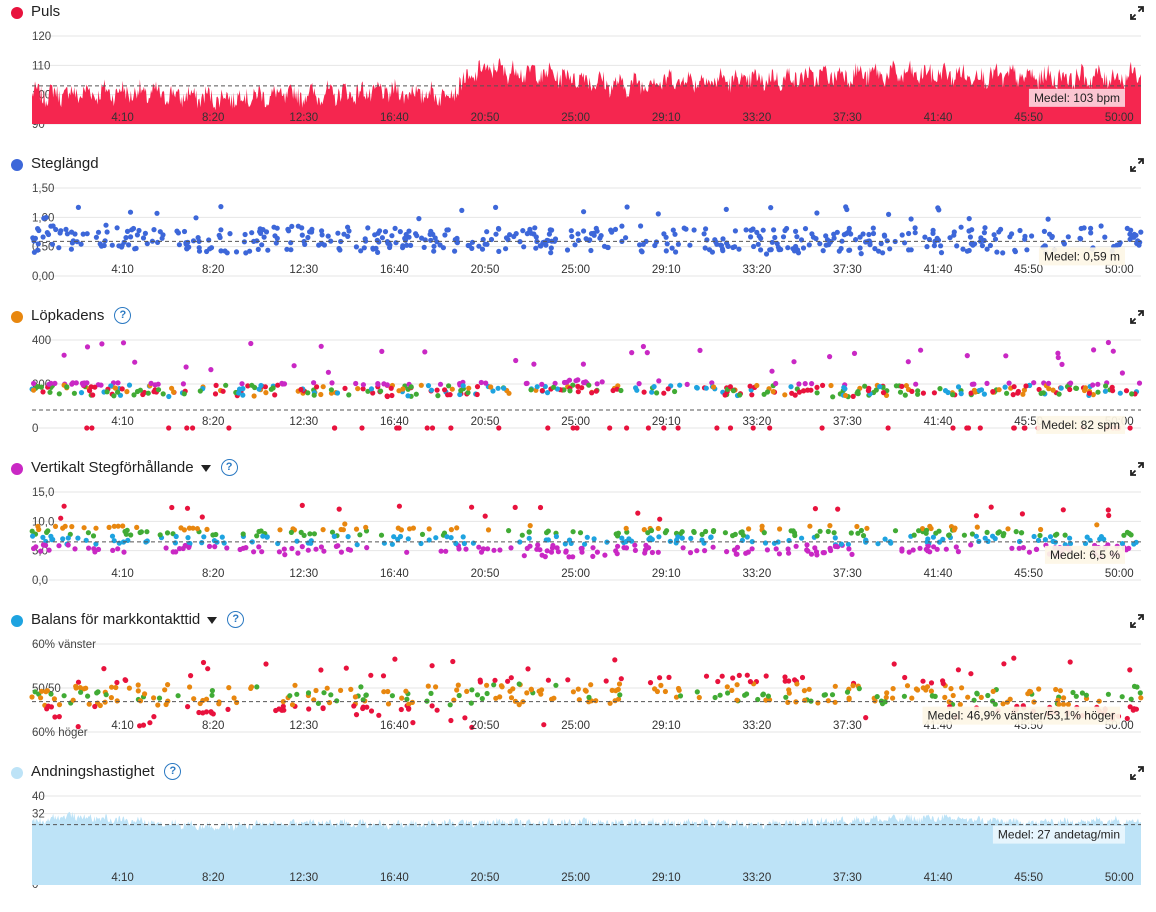 The width and height of the screenshot is (1156, 912). What do you see at coordinates (756, 574) in the screenshot?
I see `x-tick-label: 33:20` at bounding box center [756, 574].